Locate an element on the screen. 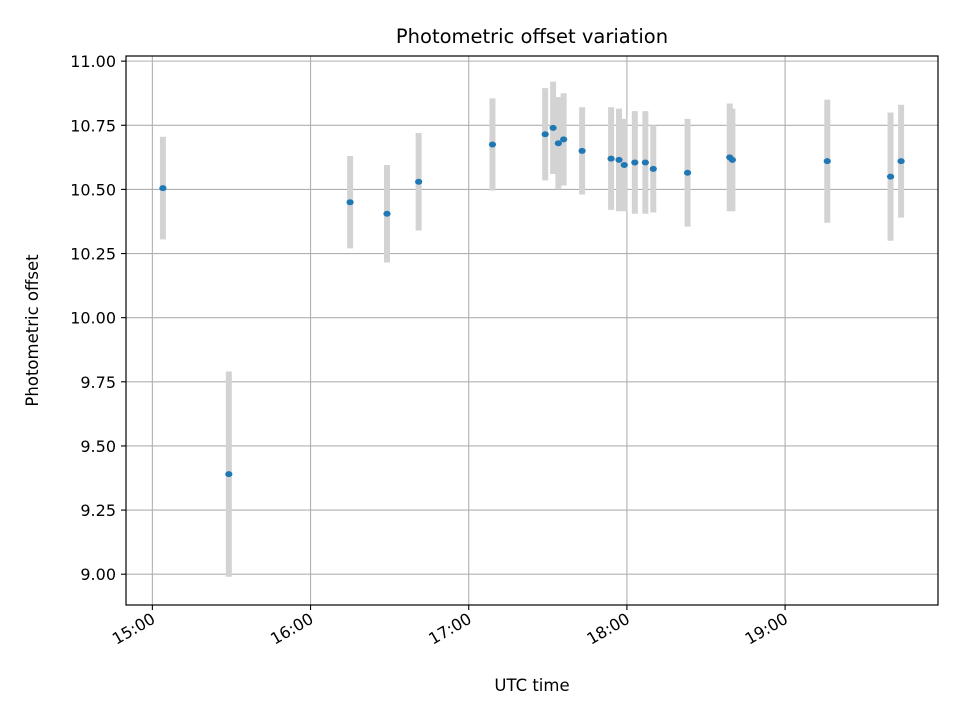 Image resolution: width=960 pixels, height=720 pixels. x-tick-label: 18:00 is located at coordinates (607, 629).